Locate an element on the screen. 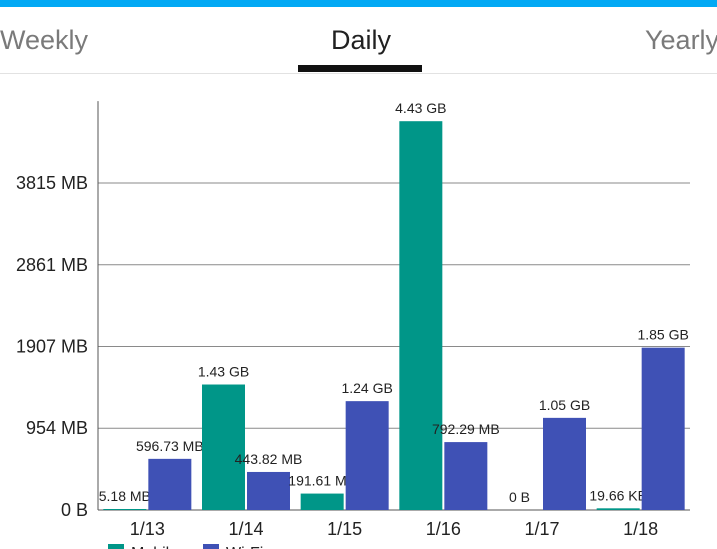 The height and width of the screenshot is (549, 717). x-tick-label: 1/18 is located at coordinates (640, 529).